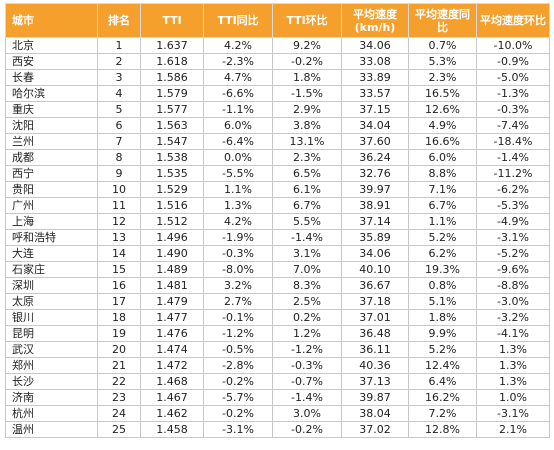 The width and height of the screenshot is (554, 450). I want to click on city-cell: 济南, so click(51, 397).